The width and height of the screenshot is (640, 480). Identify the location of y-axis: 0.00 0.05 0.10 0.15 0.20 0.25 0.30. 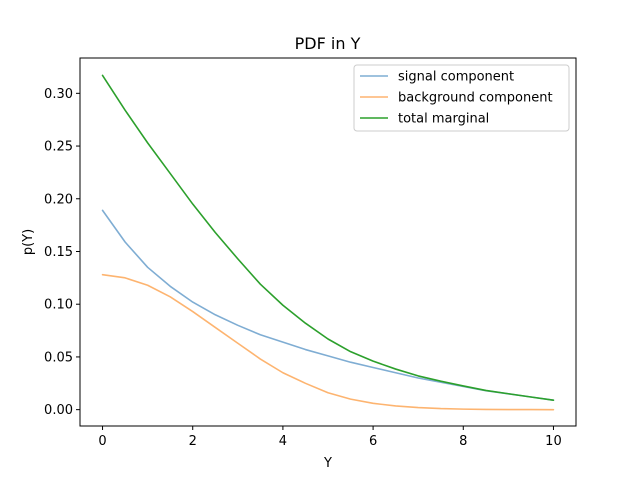
(62, 252).